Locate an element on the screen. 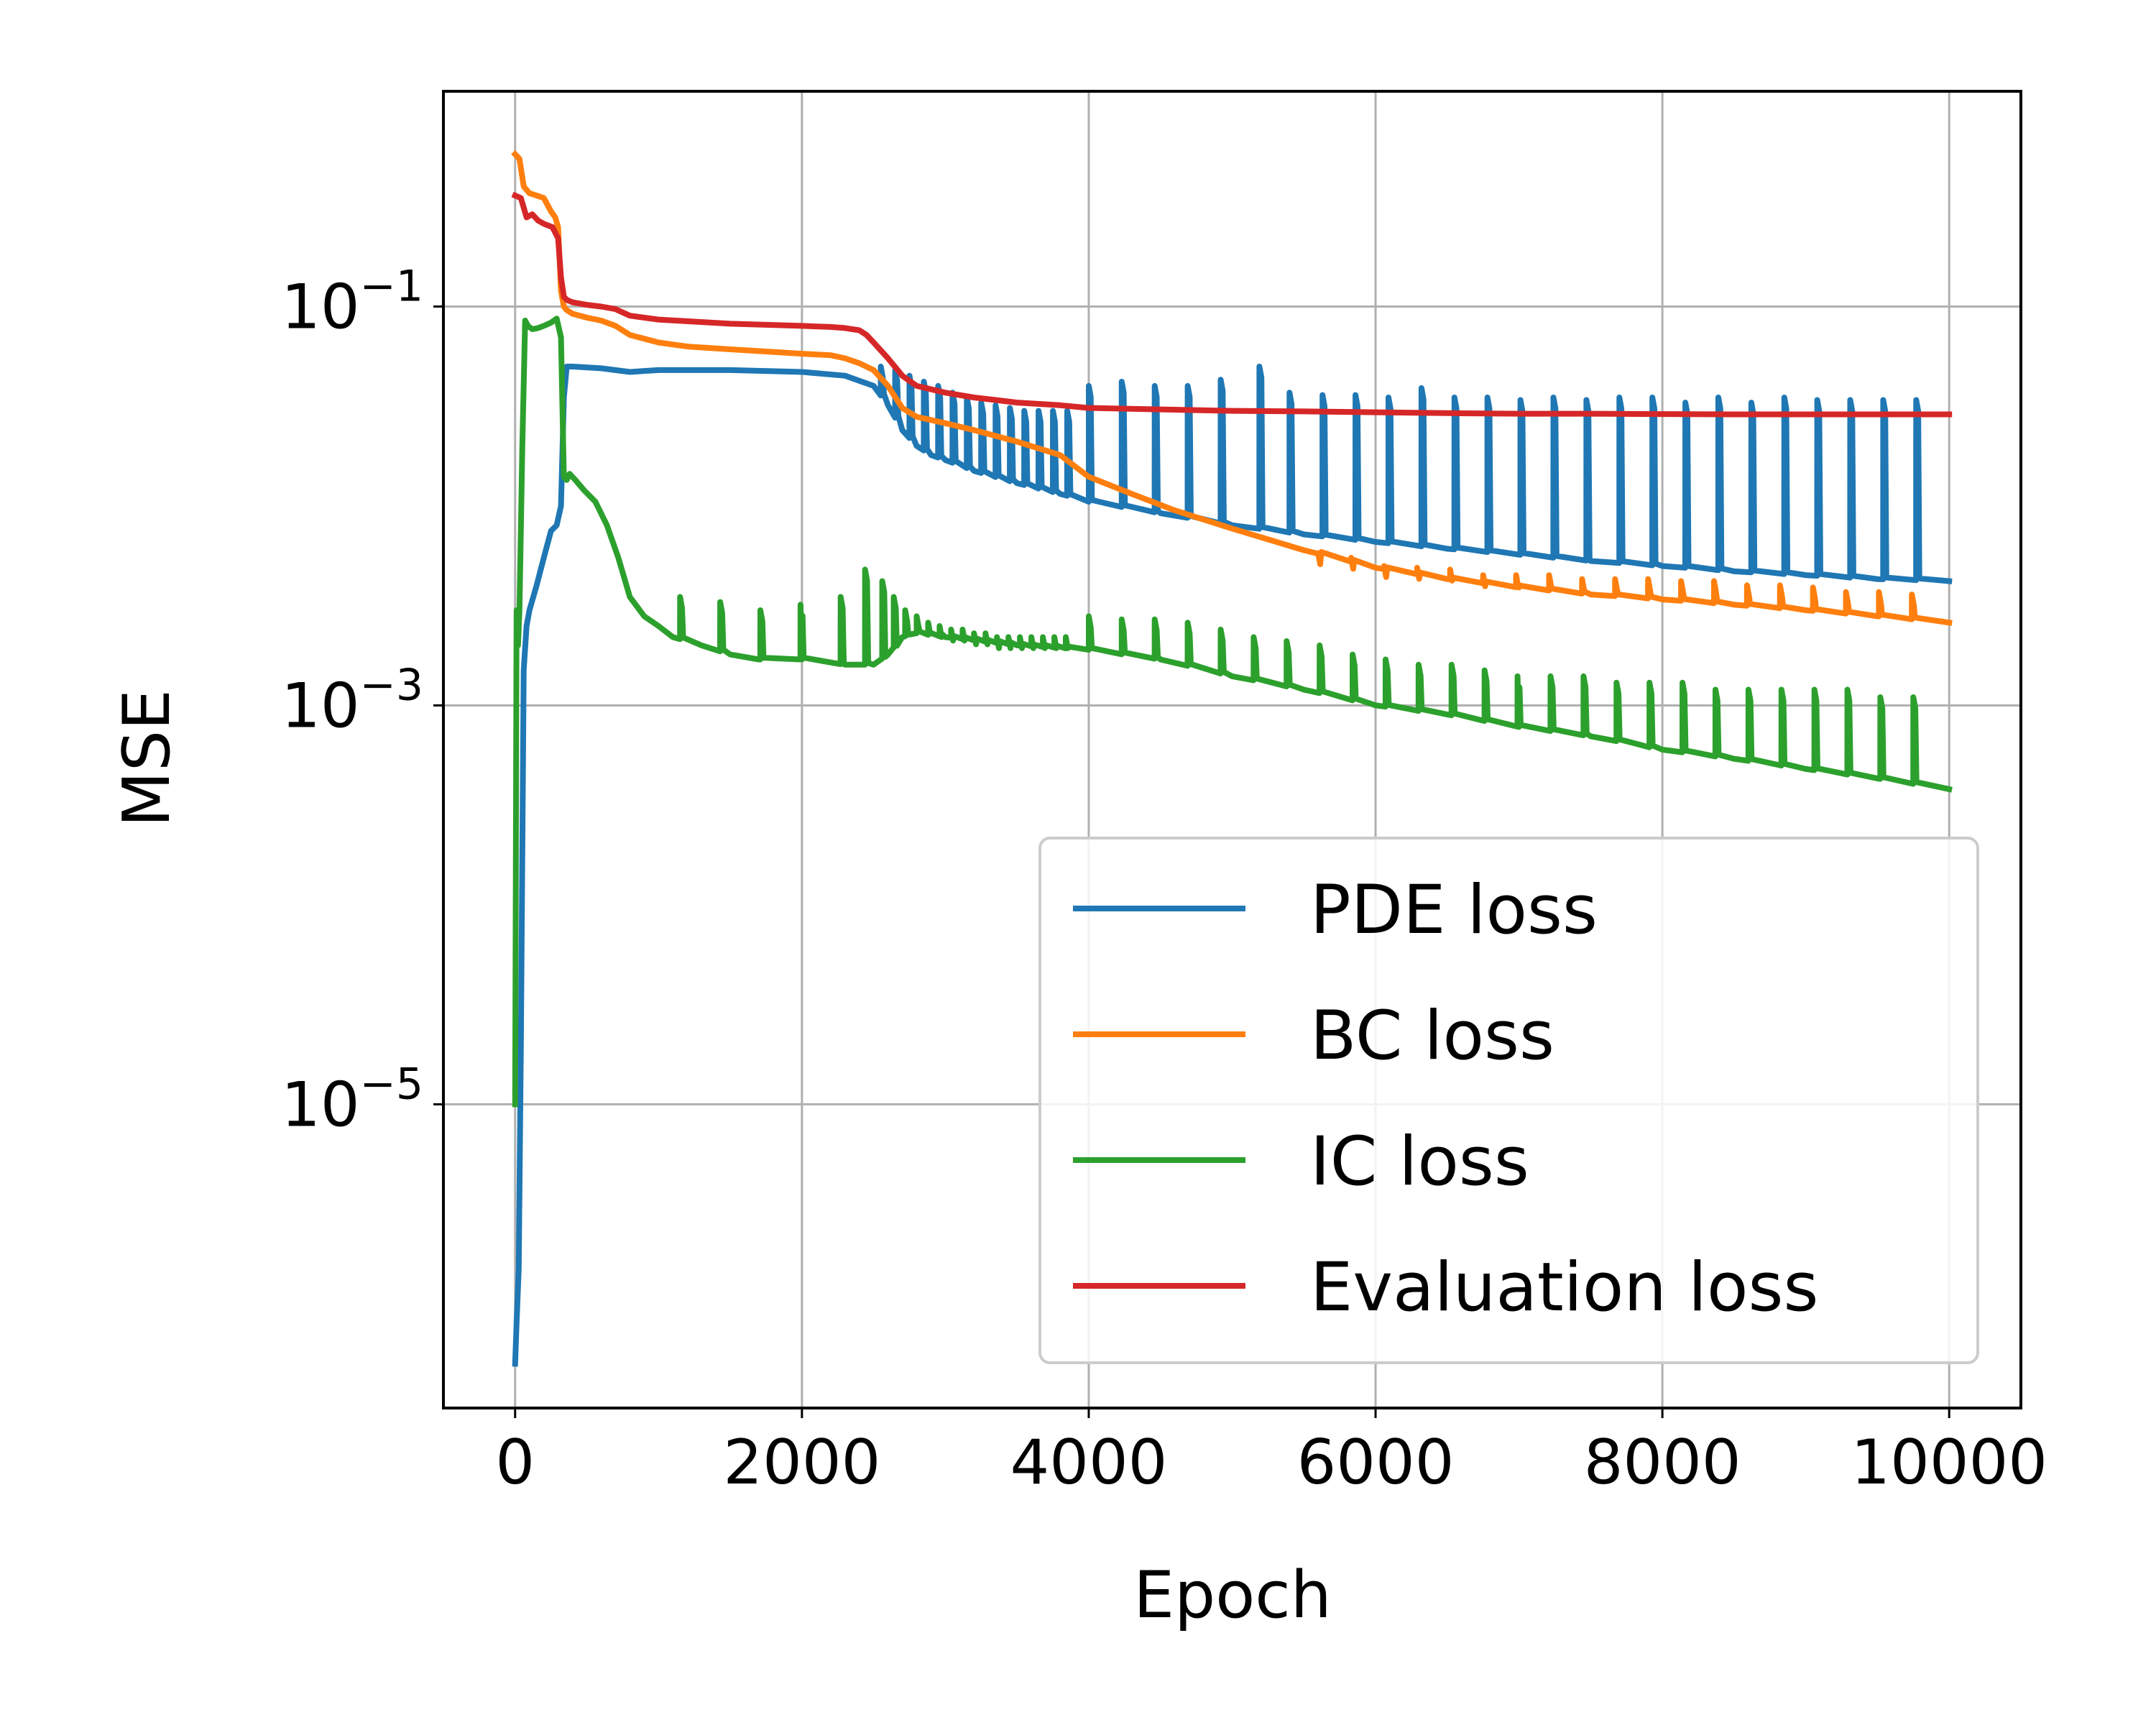 This screenshot has height=1725, width=2156. x-tick-label: 2000 is located at coordinates (801, 1463).